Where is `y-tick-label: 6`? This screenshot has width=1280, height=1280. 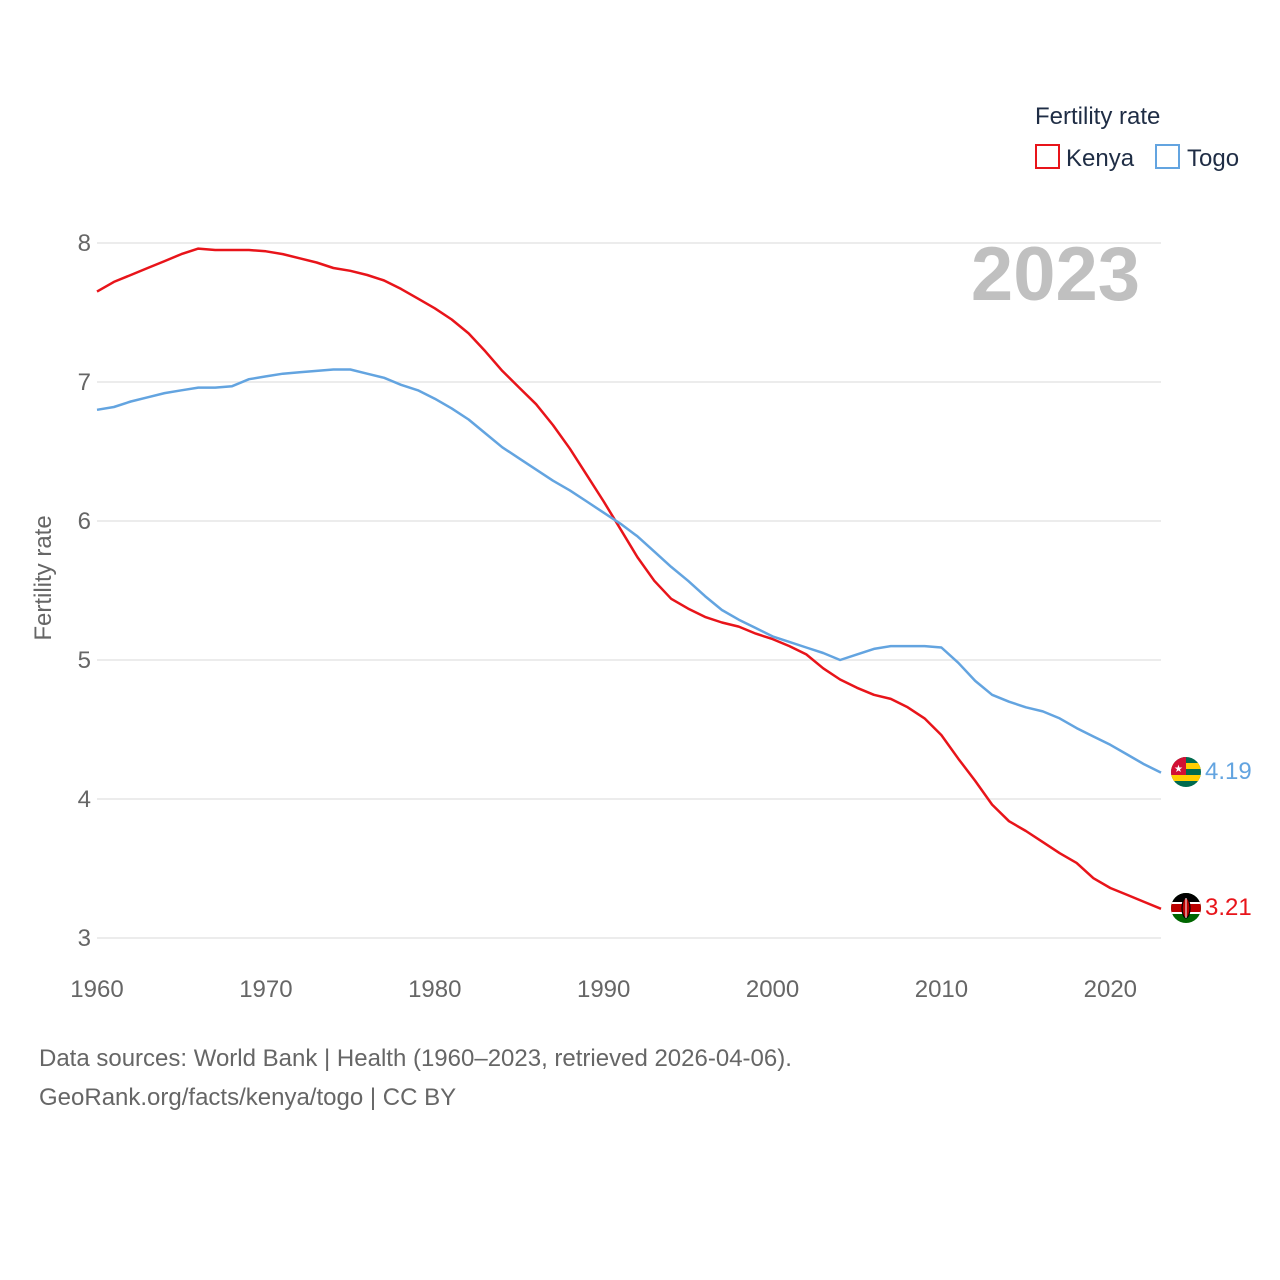
y-tick-label: 6 is located at coordinates (84, 521).